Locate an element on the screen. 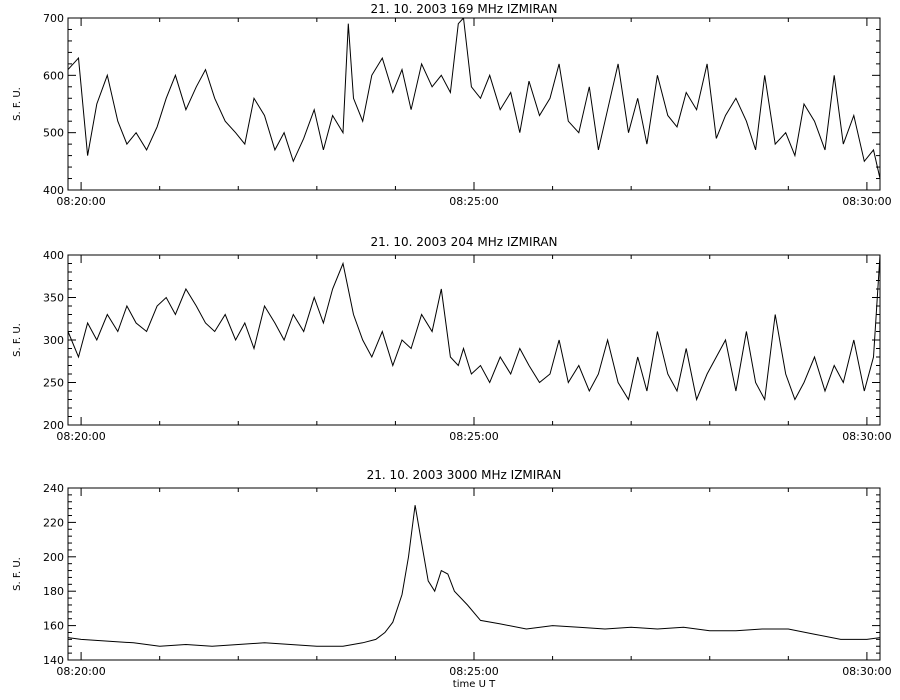  x-axis-label: time U T is located at coordinates (474, 684).